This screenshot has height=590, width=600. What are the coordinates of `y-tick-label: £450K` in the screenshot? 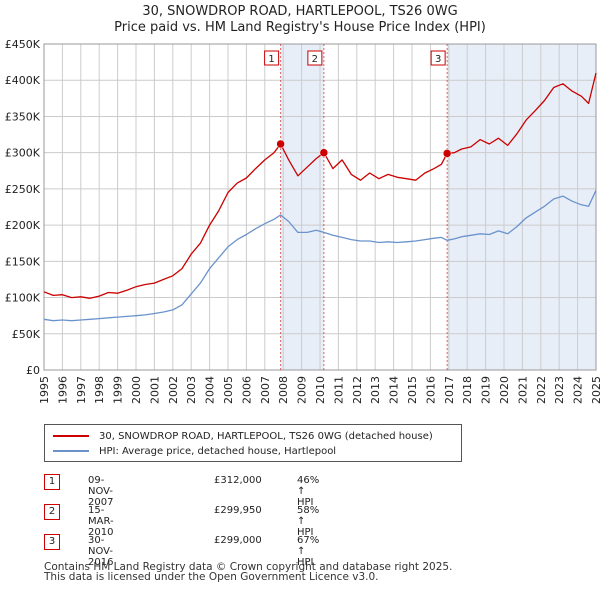 It's located at (23, 44).